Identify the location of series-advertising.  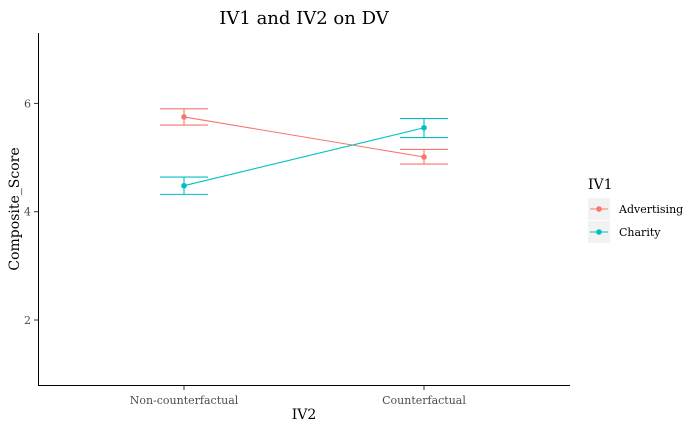
(304, 136).